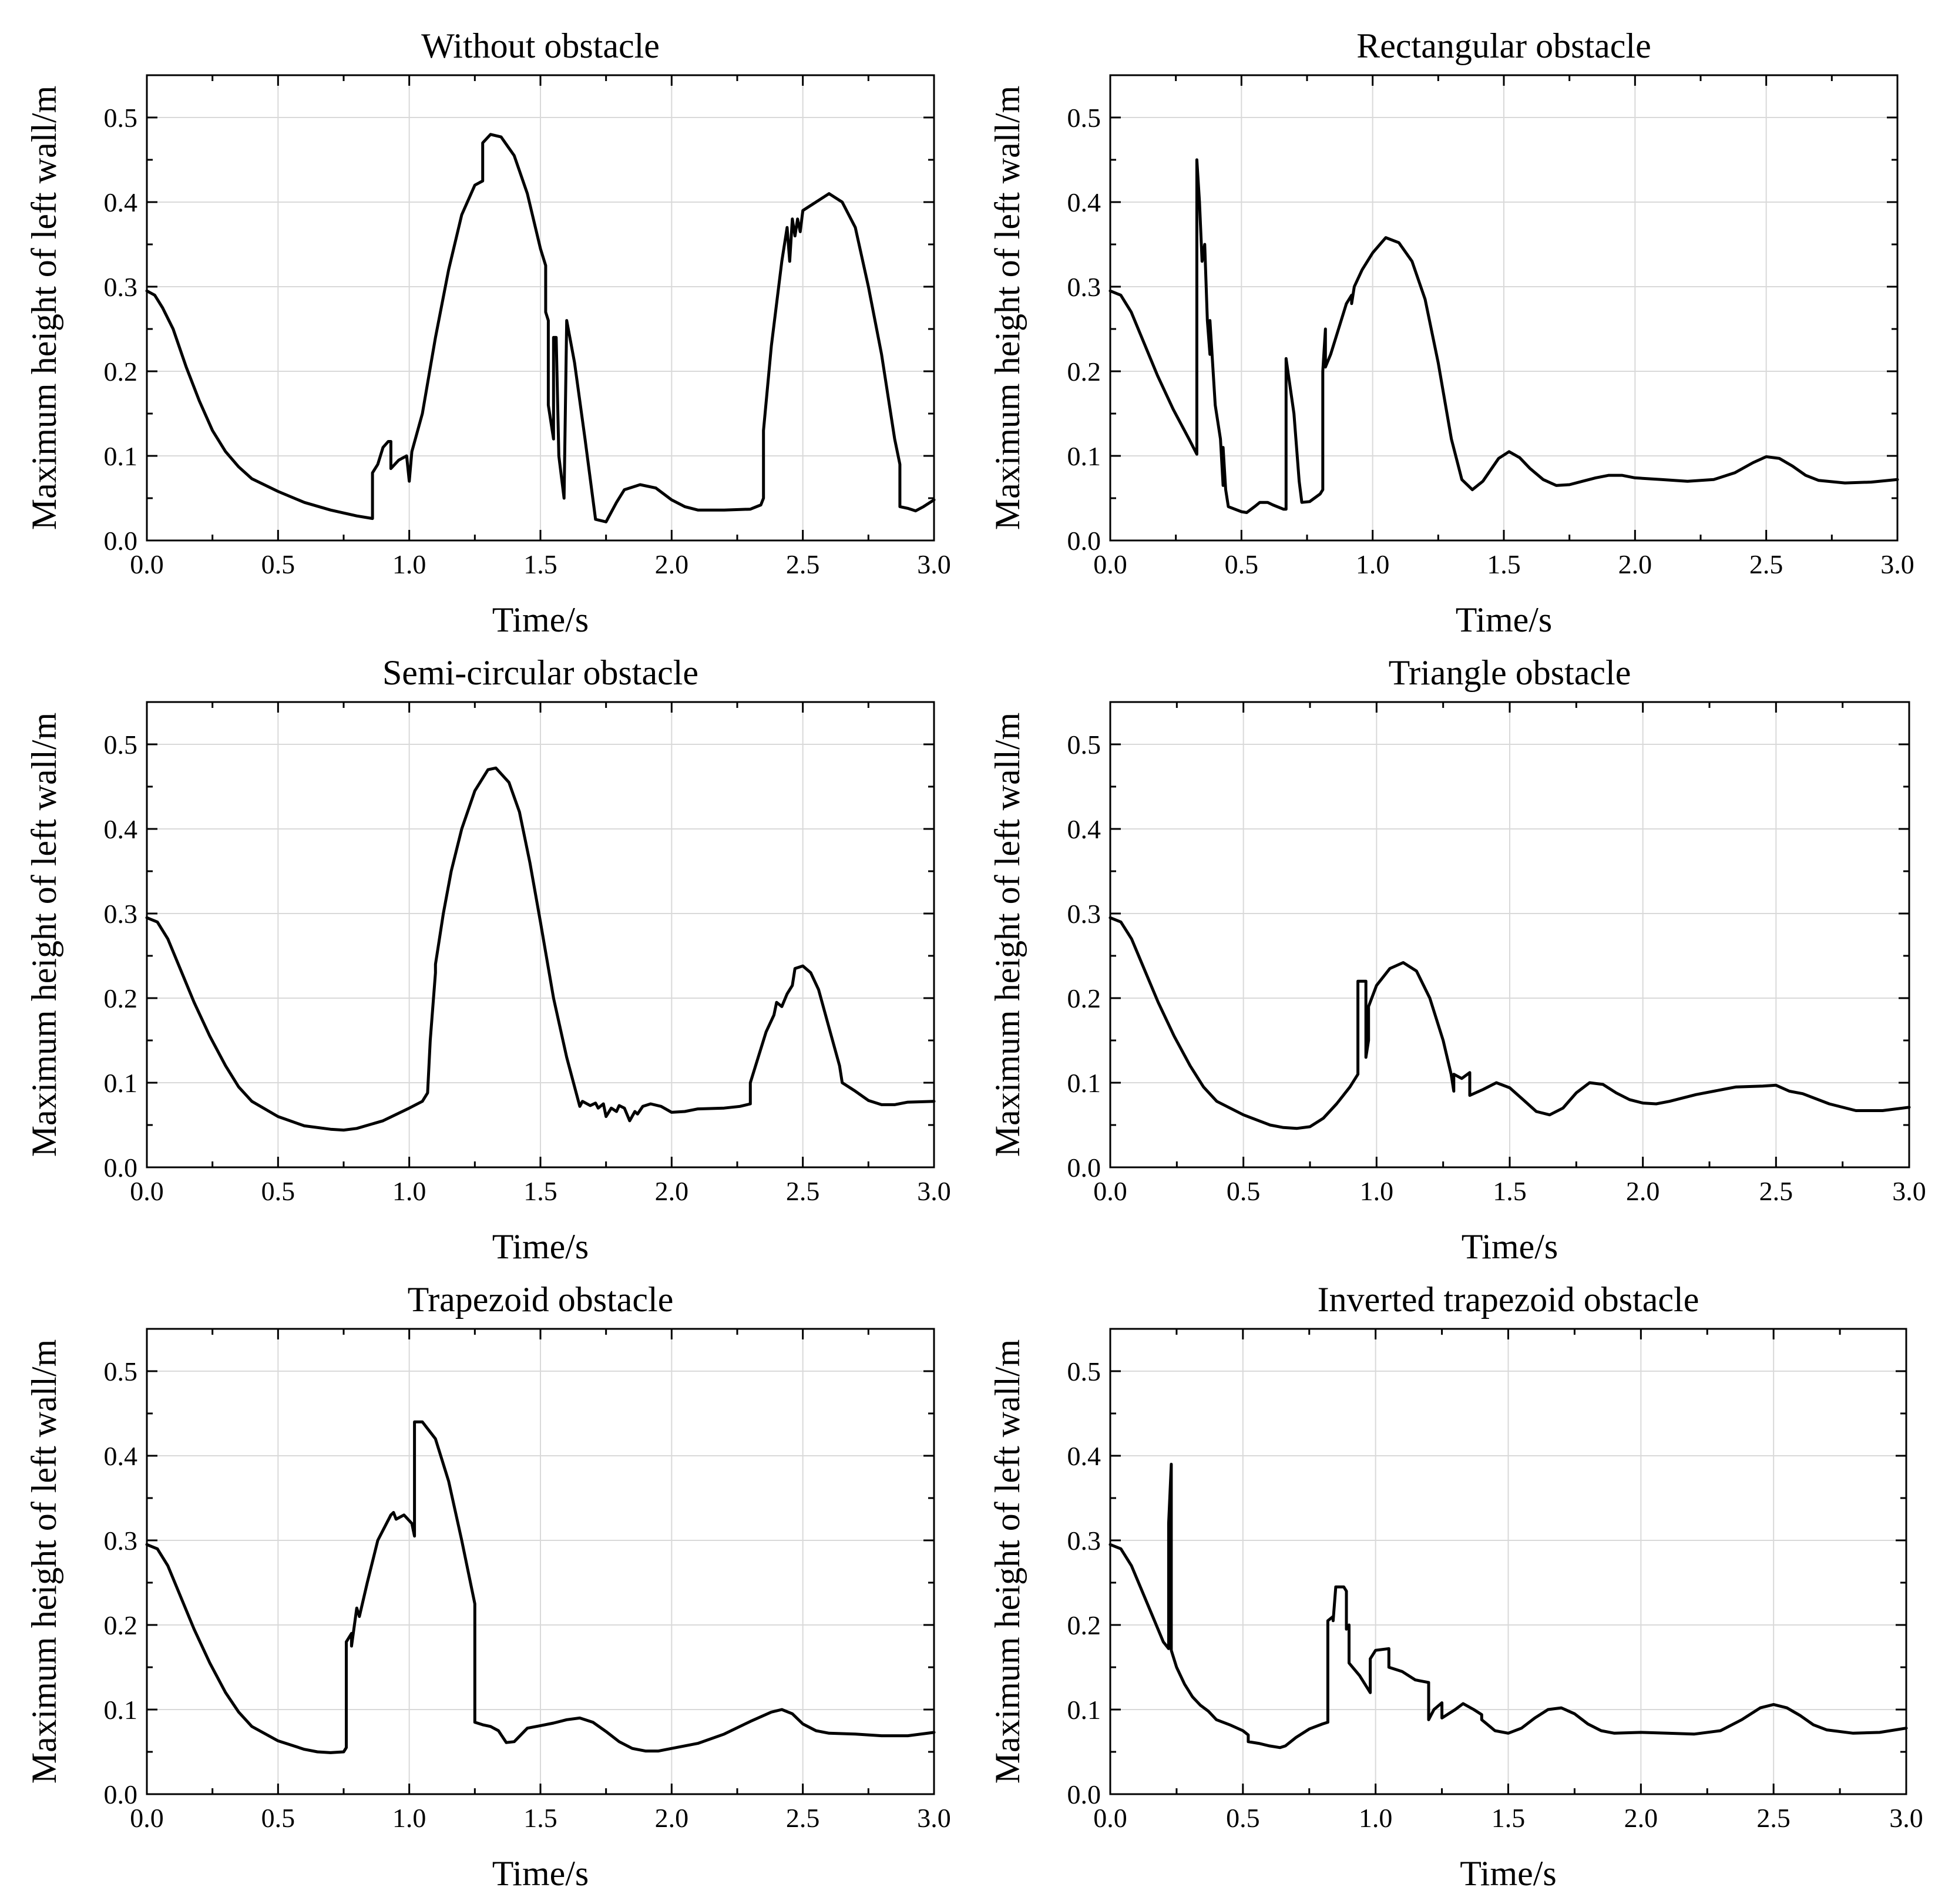 The width and height of the screenshot is (1945, 1904). What do you see at coordinates (1510, 672) in the screenshot?
I see `chart-title: Triangle obstacle` at bounding box center [1510, 672].